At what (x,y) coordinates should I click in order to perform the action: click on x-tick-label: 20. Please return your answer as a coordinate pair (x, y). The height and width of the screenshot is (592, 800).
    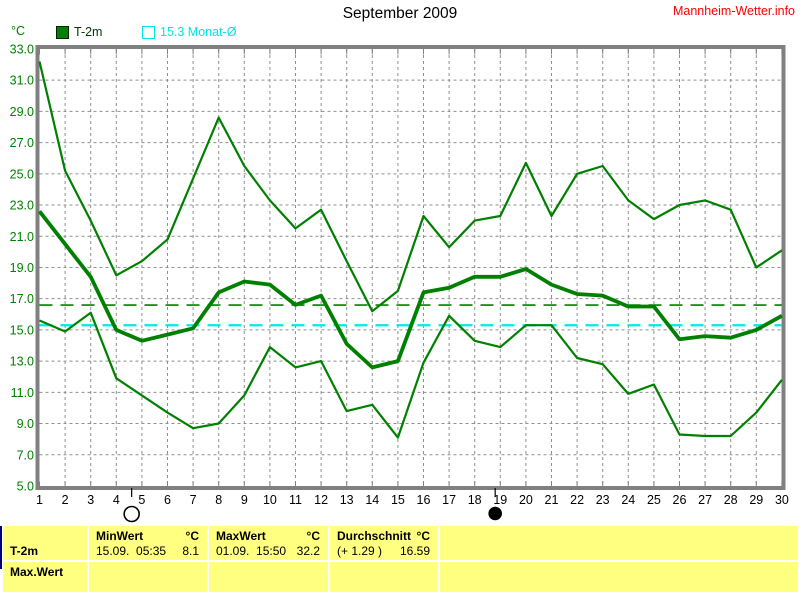
    Looking at the image, I should click on (526, 500).